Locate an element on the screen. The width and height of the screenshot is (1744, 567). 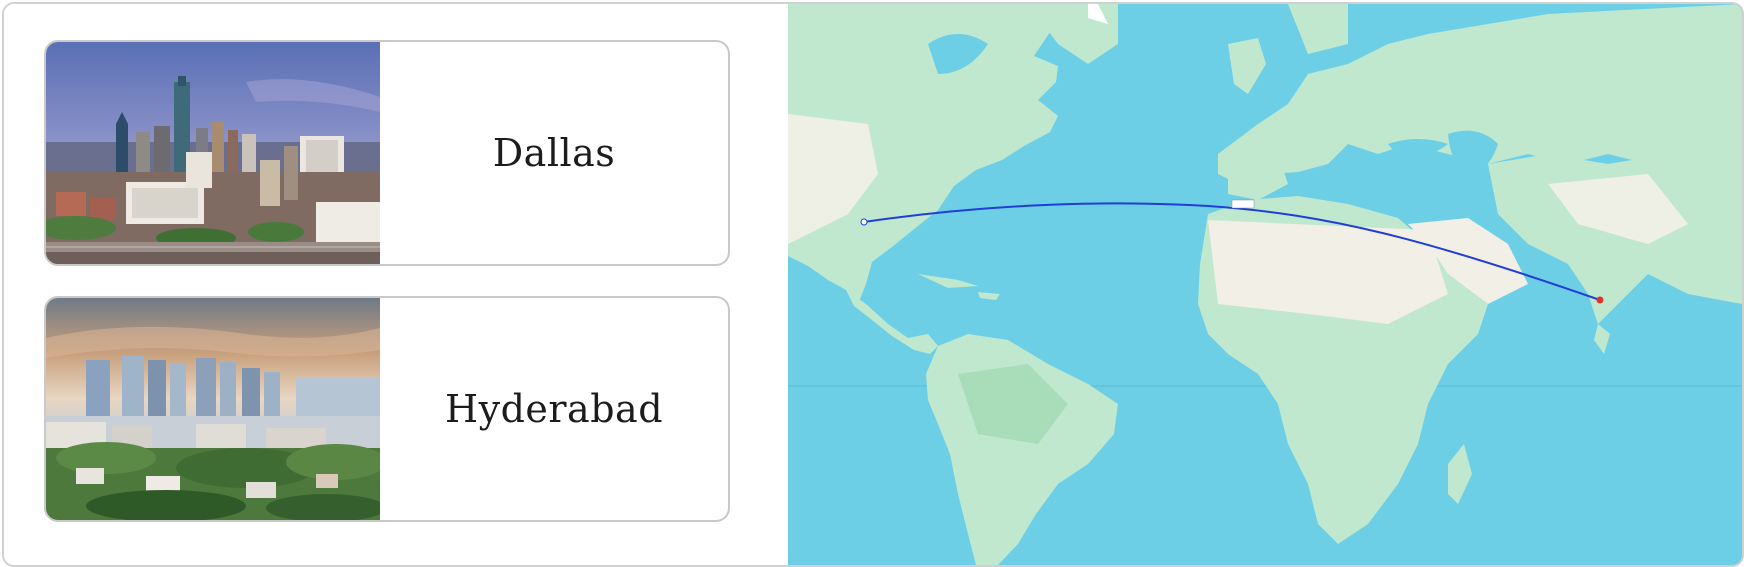
sri-lanka is located at coordinates (1602, 339).